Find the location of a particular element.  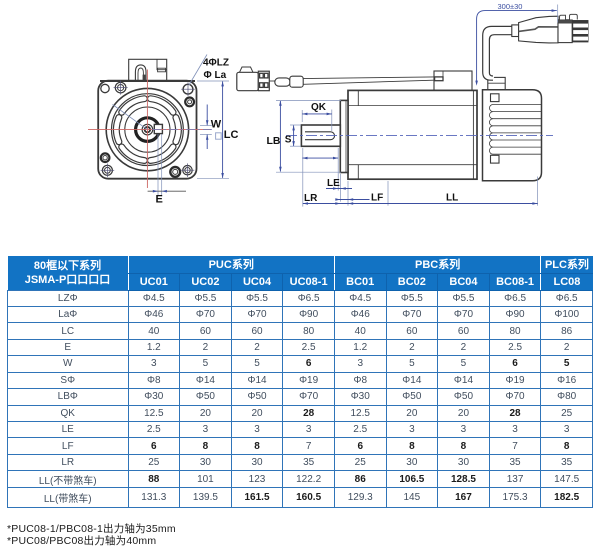

svg-text: LF is located at coordinates (377, 198).